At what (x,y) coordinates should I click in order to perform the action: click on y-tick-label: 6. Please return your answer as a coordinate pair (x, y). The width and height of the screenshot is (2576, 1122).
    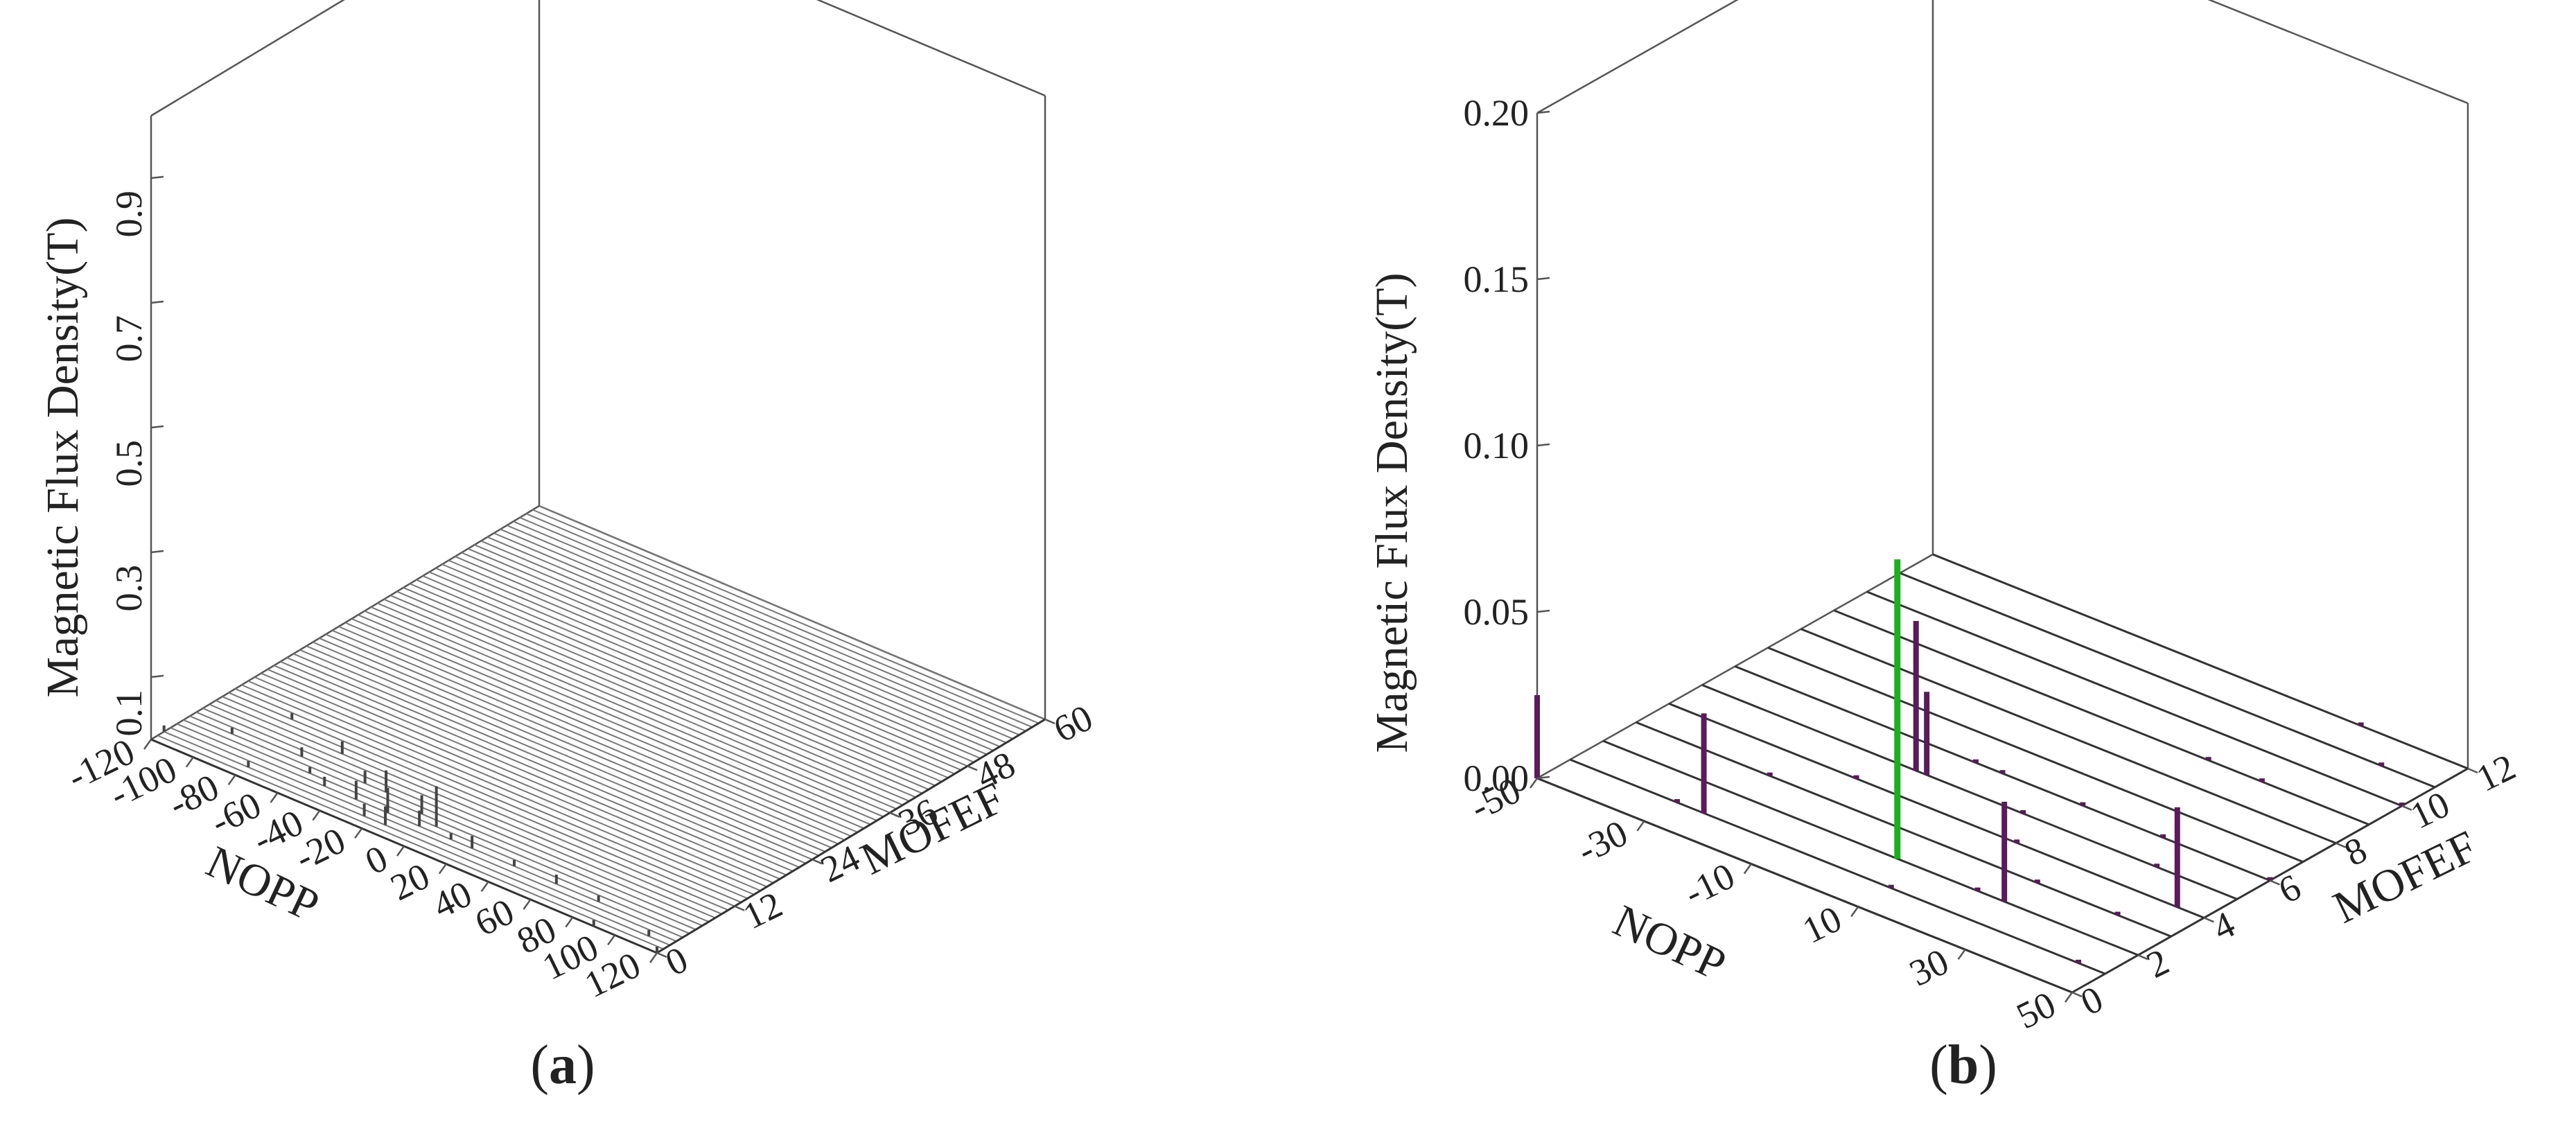
    Looking at the image, I should click on (2289, 889).